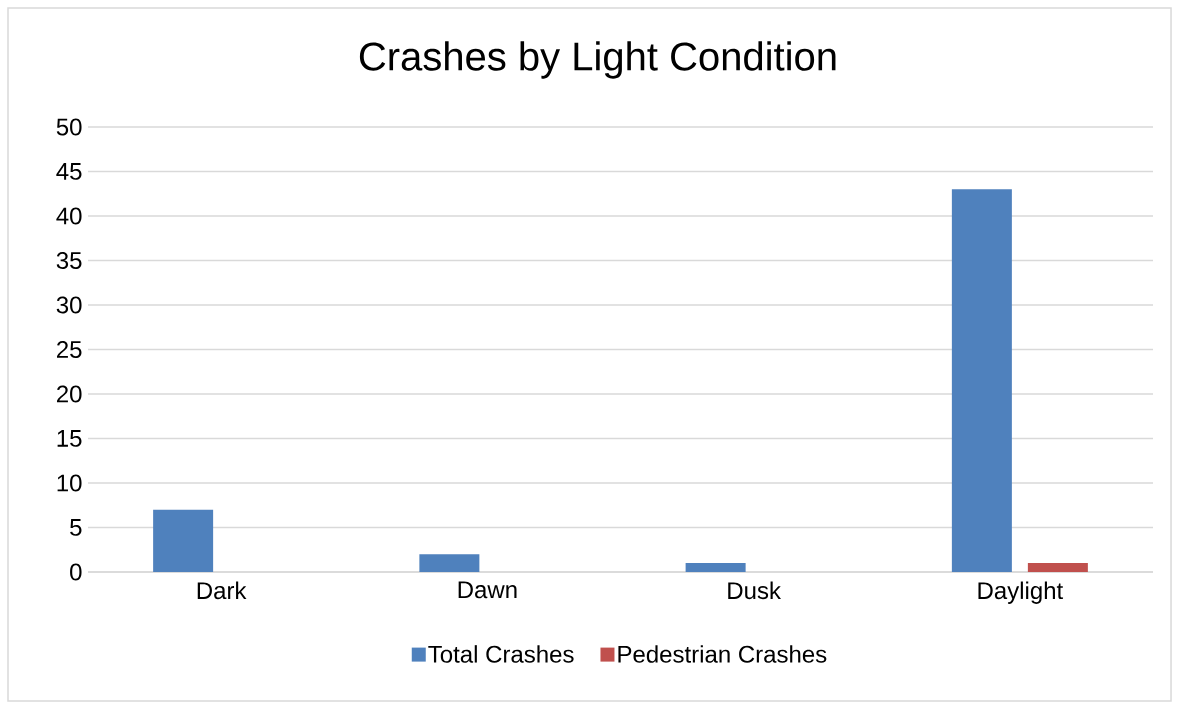 Image resolution: width=1179 pixels, height=709 pixels. Describe the element at coordinates (69, 438) in the screenshot. I see `y-tick-label: 15` at that location.